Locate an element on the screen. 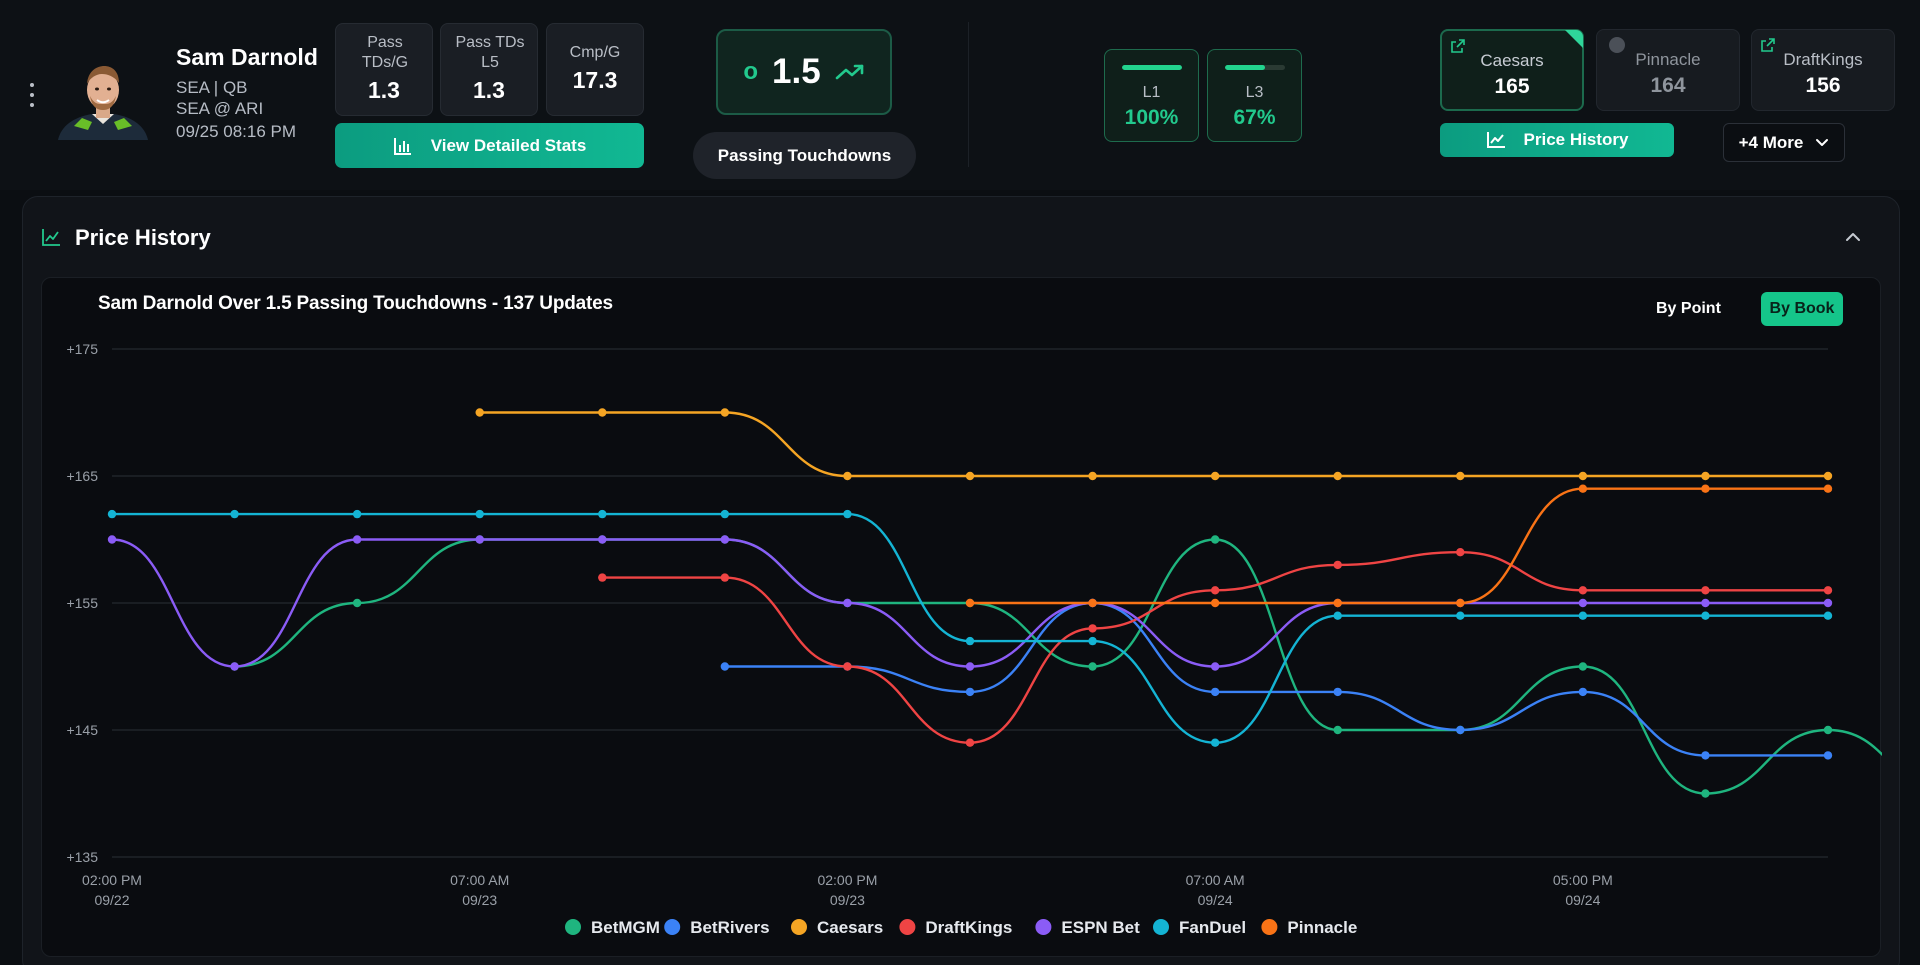 The width and height of the screenshot is (1920, 965). series-line-betrivers is located at coordinates (1276, 679).